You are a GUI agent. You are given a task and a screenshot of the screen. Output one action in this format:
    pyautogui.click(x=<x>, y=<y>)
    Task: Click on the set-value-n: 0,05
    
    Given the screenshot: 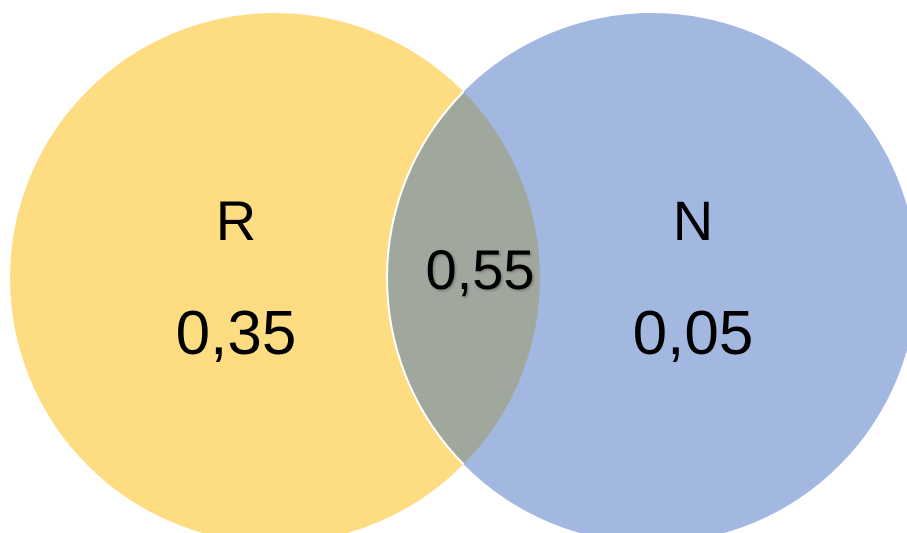 What is the action you would take?
    pyautogui.click(x=693, y=333)
    